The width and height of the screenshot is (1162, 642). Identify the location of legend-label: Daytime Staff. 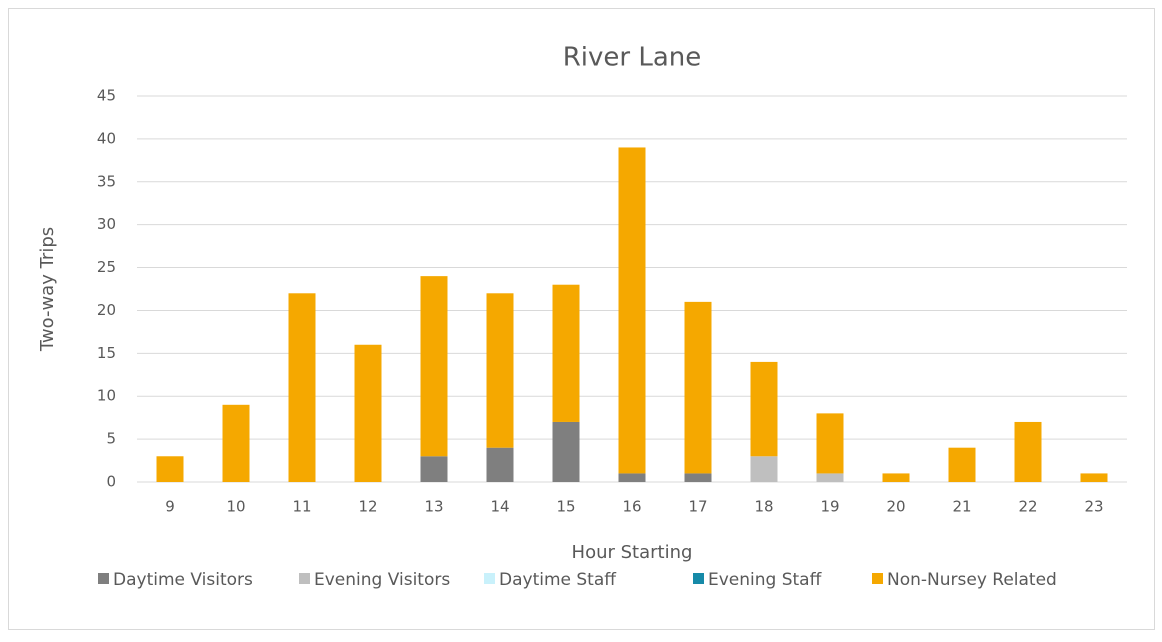
(558, 580).